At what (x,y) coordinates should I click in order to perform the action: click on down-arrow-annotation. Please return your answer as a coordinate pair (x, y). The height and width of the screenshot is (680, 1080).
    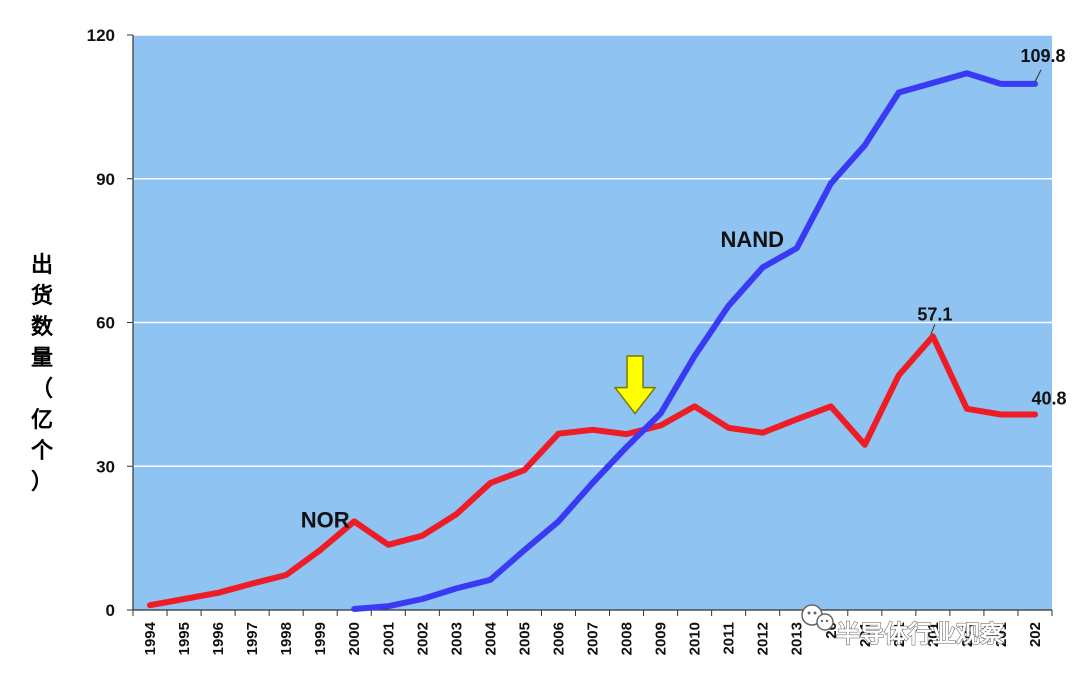
    Looking at the image, I should click on (635, 385).